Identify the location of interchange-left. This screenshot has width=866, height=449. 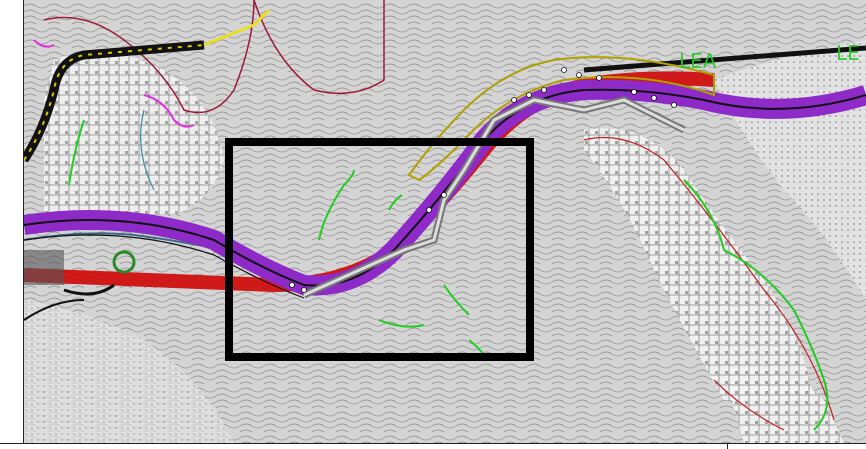
(80, 285).